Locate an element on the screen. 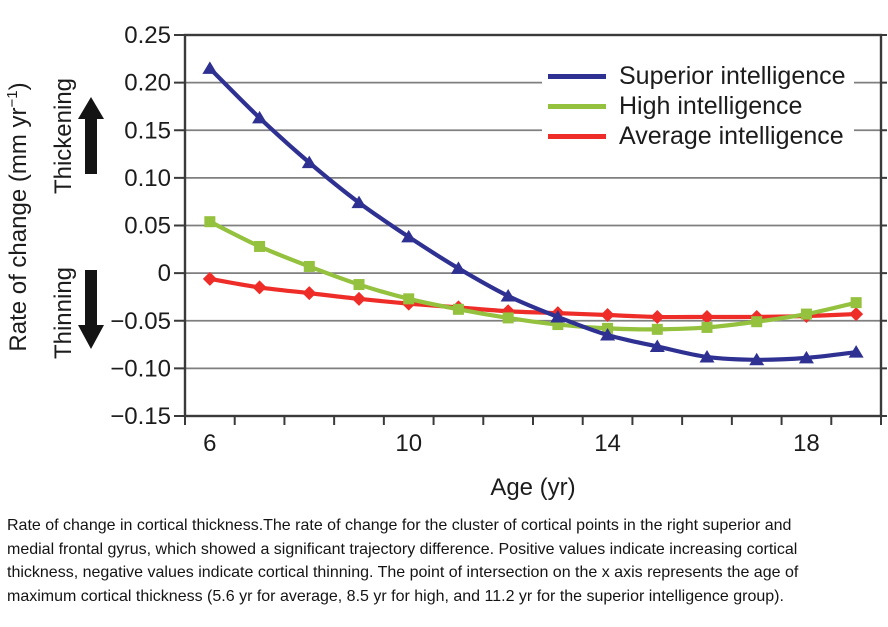 Image resolution: width=888 pixels, height=627 pixels. y-tick-label: 0.05 is located at coordinates (147, 226).